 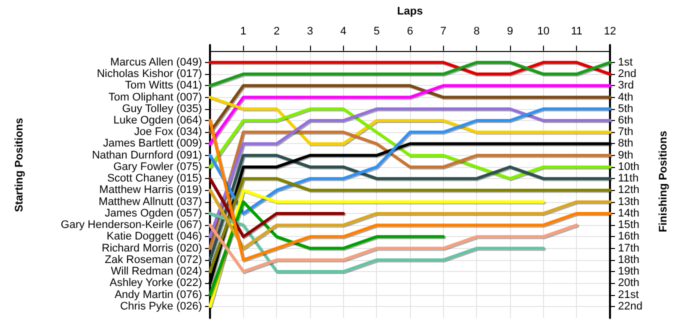 What do you see at coordinates (610, 32) in the screenshot?
I see `x-tick-label: 12` at bounding box center [610, 32].